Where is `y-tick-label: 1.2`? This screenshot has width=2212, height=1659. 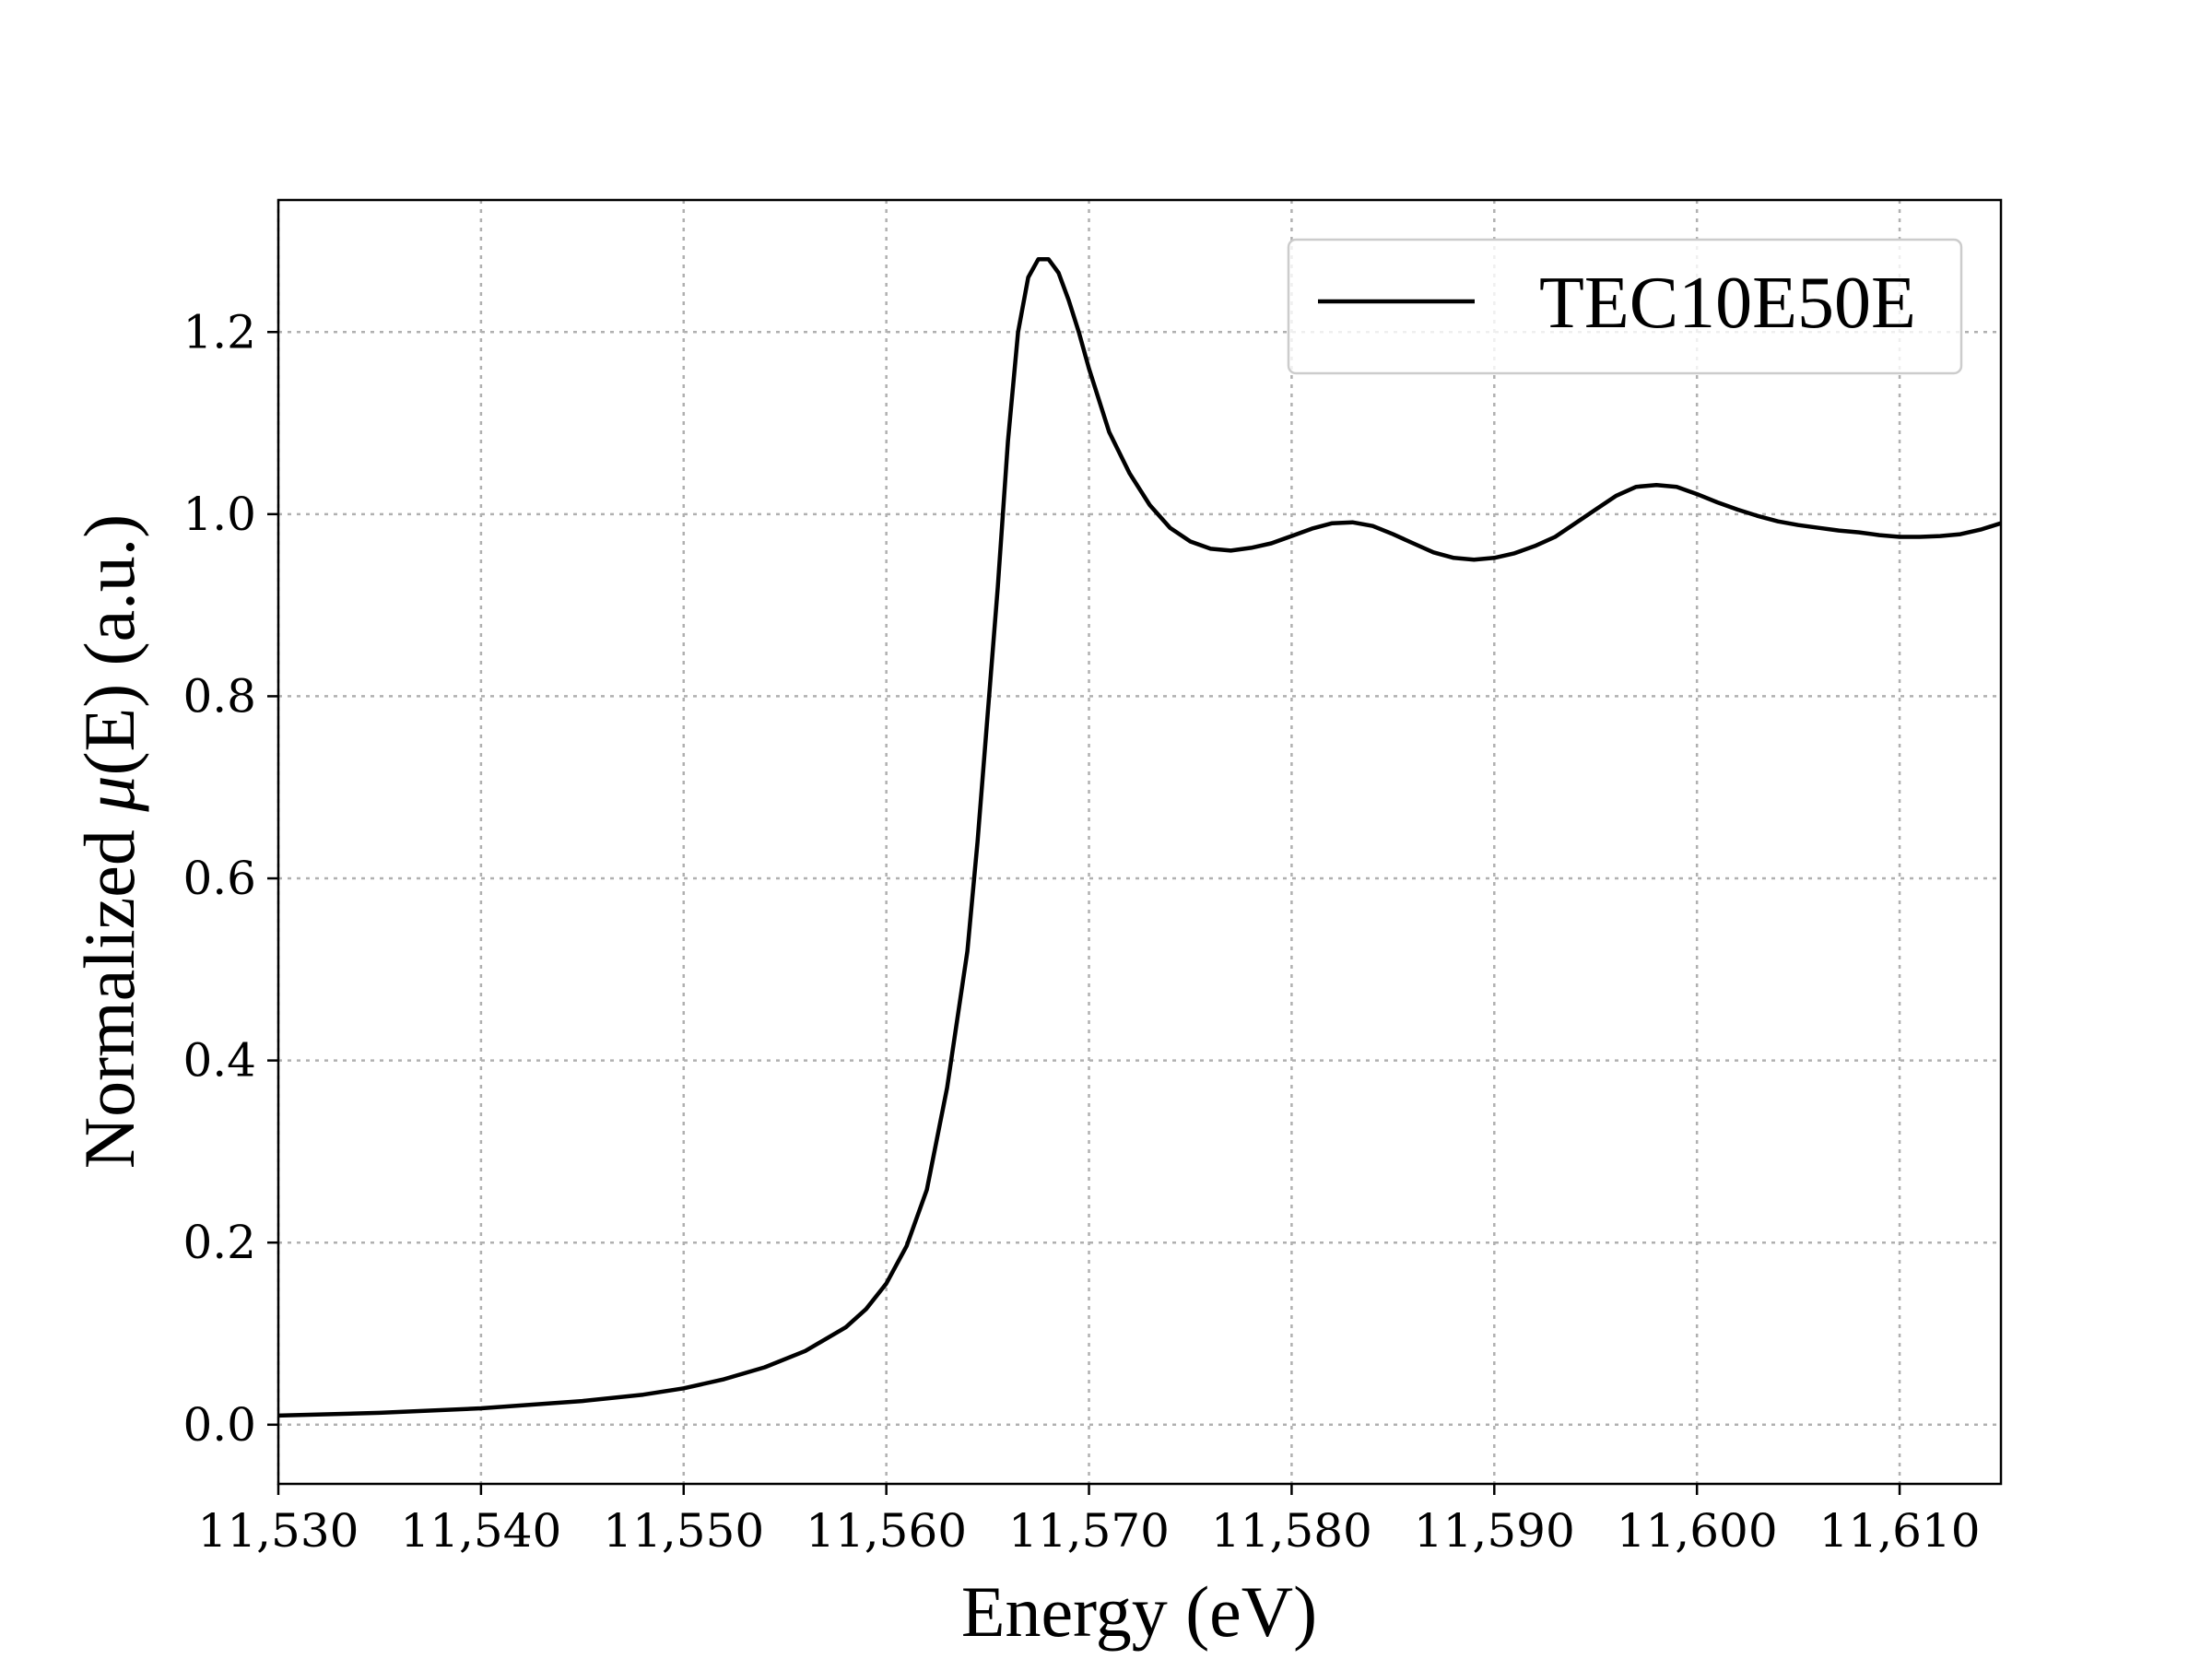 y-tick-label: 1.2 is located at coordinates (219, 332).